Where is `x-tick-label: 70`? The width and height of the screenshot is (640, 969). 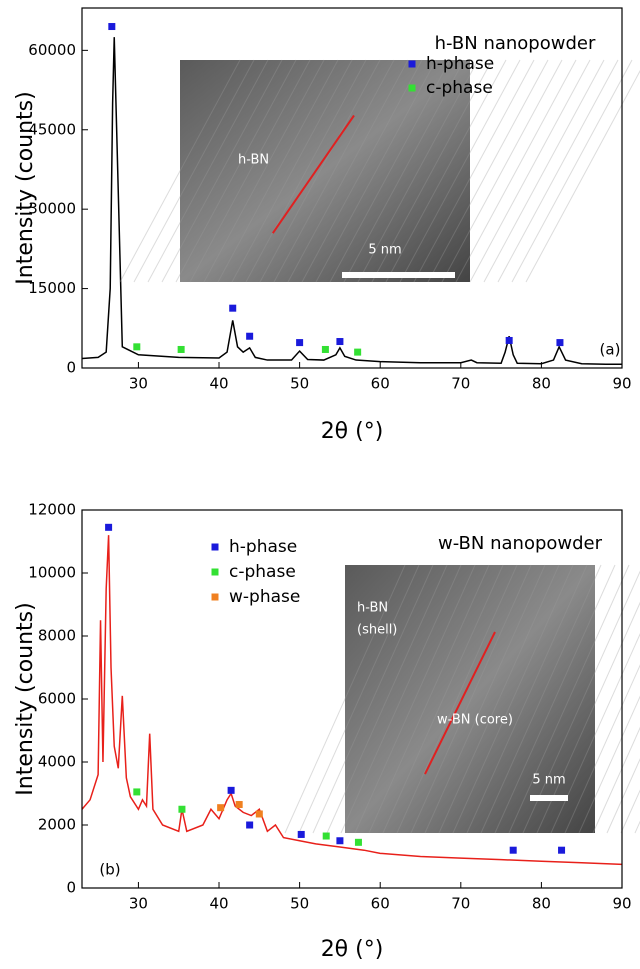
x-tick-label: 70 is located at coordinates (460, 904).